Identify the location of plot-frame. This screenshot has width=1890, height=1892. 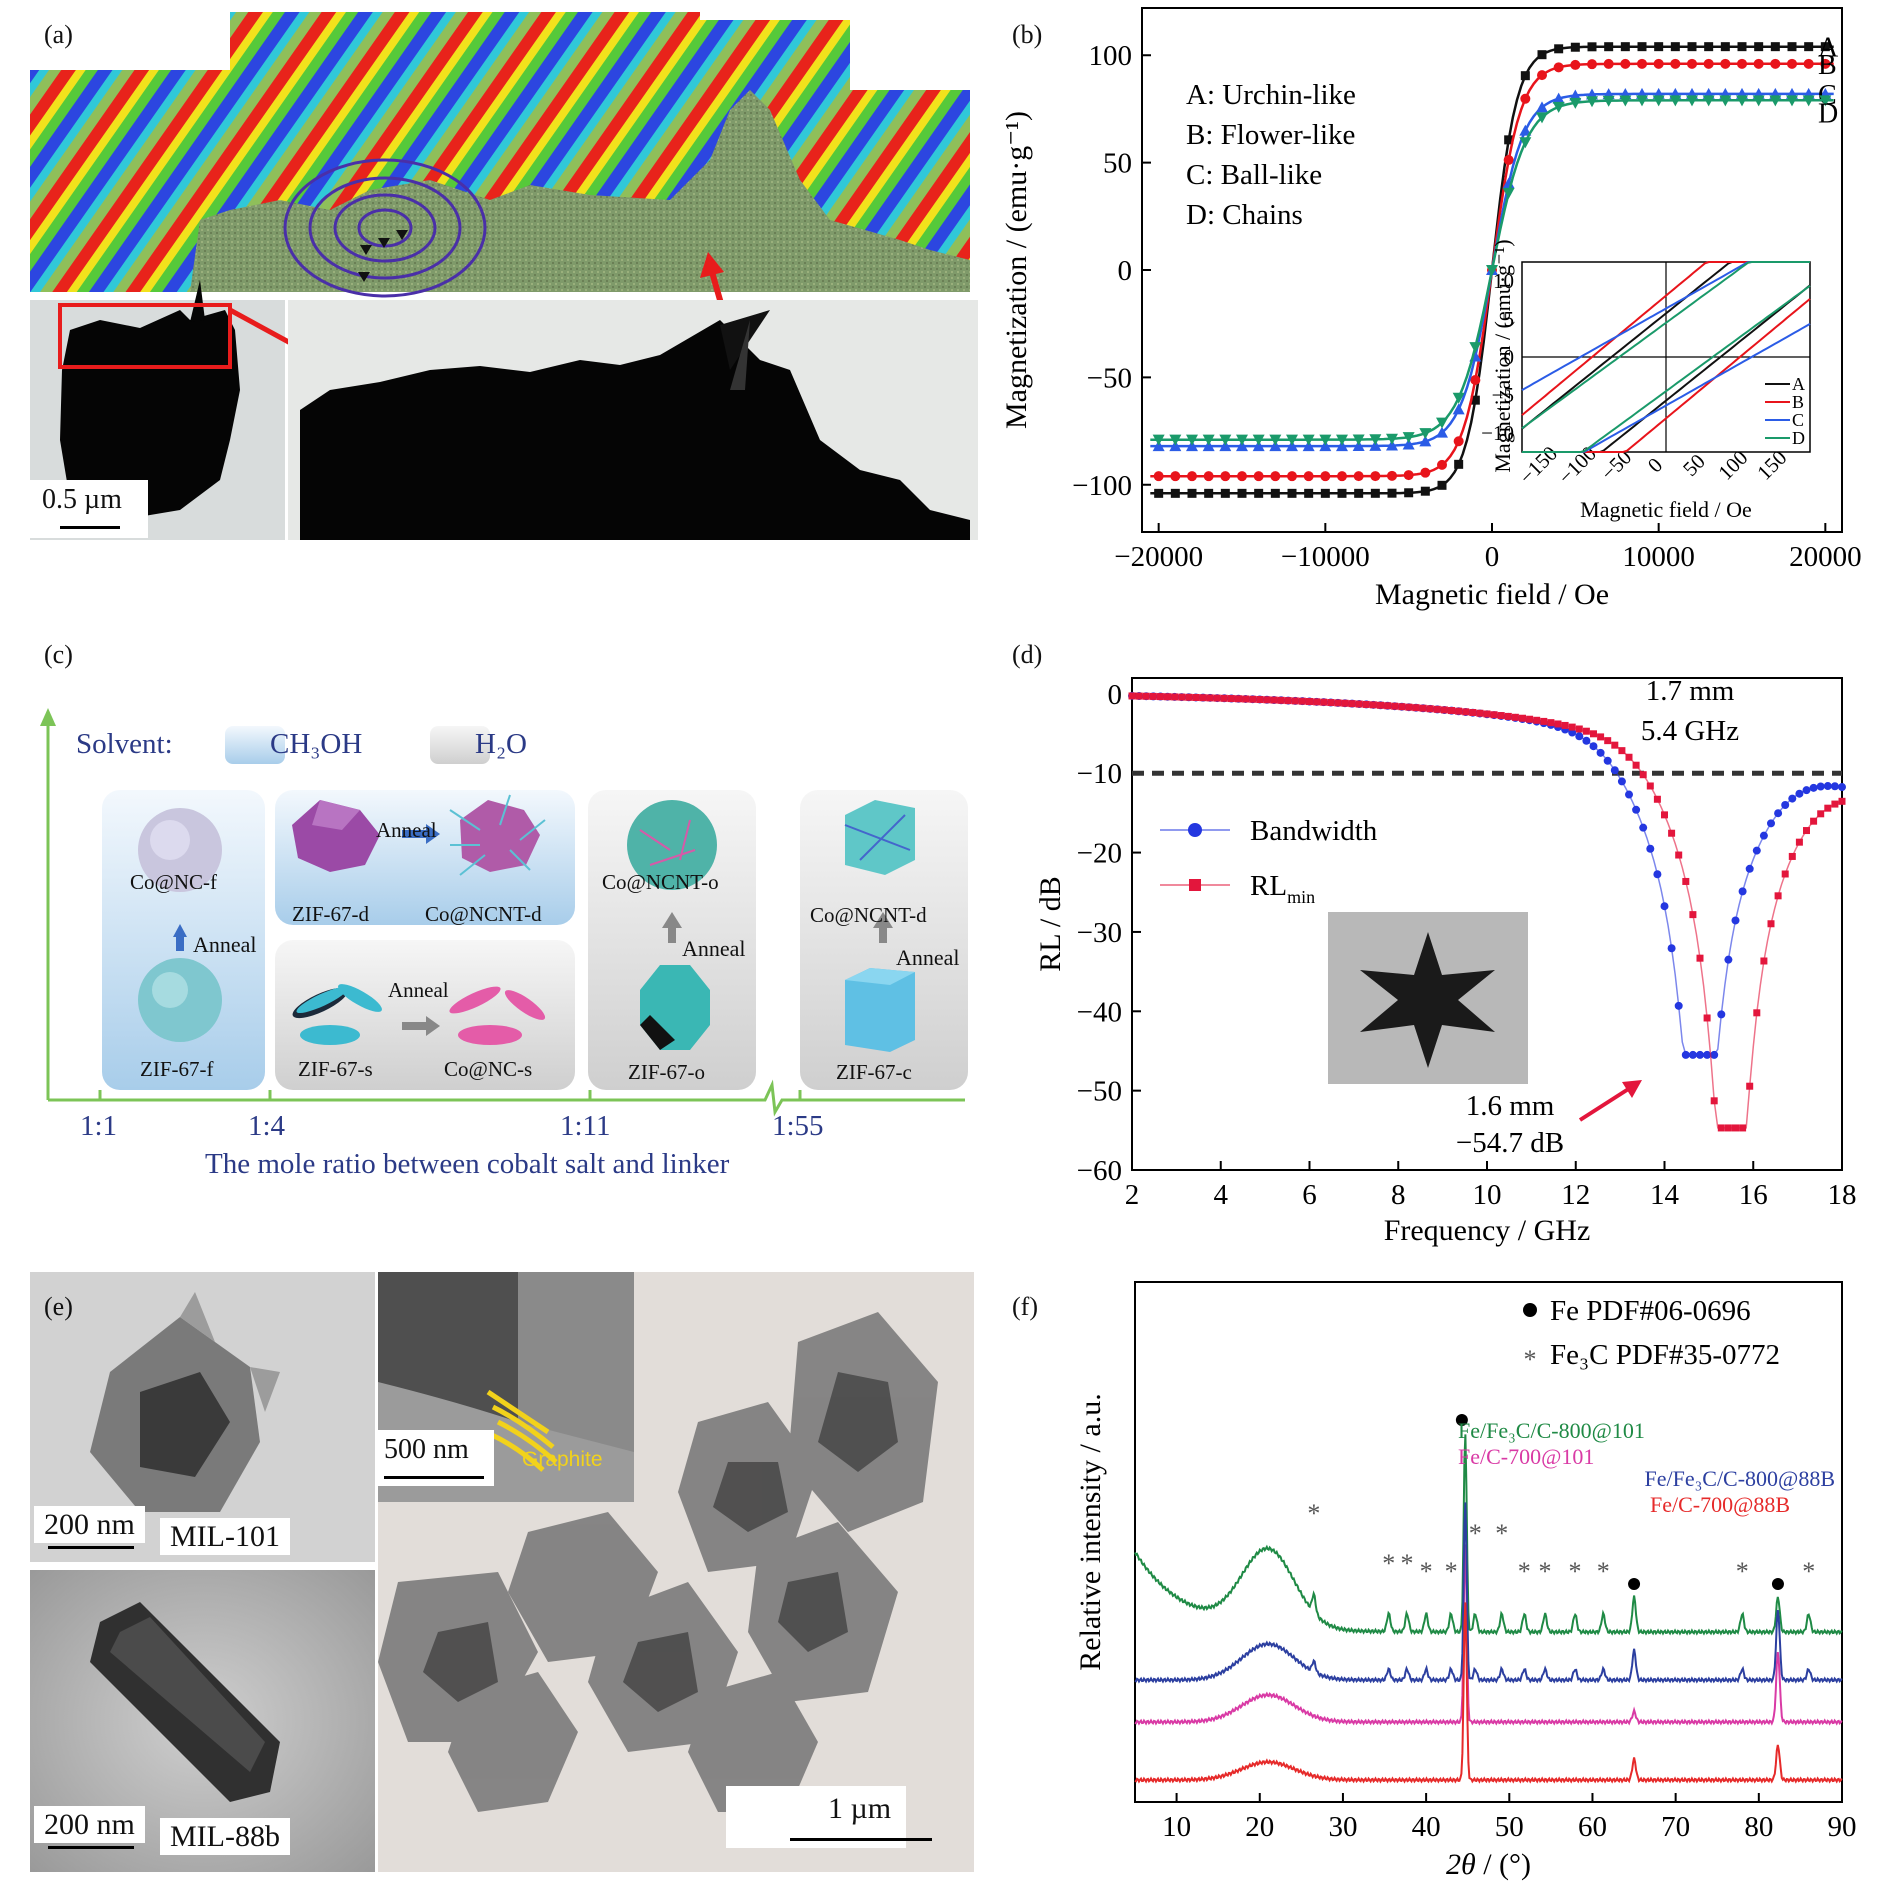
(1488, 1542).